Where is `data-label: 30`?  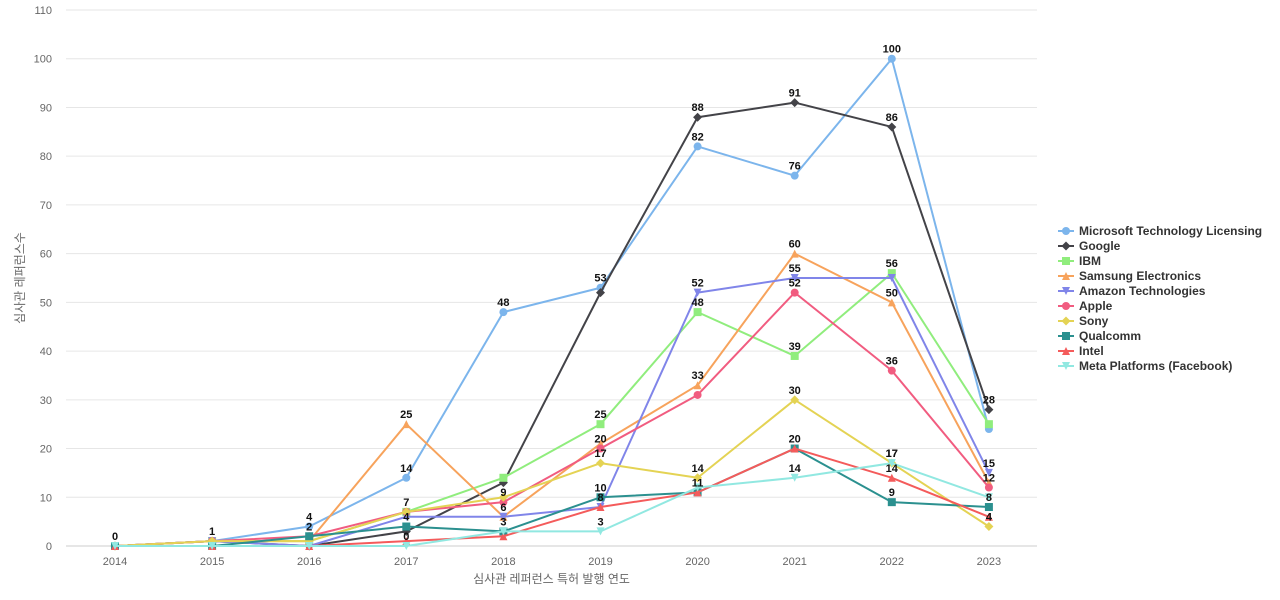
data-label: 30 is located at coordinates (795, 391).